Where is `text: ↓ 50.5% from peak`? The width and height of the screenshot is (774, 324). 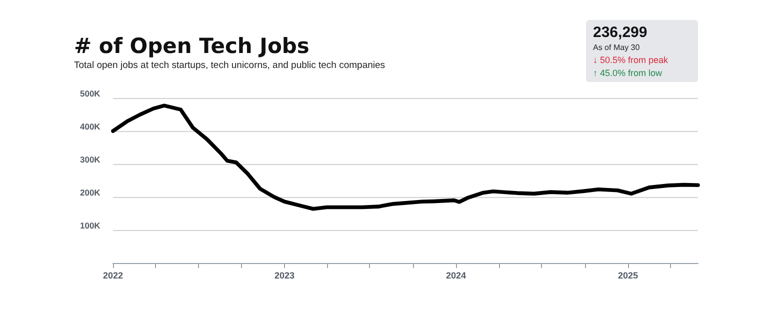
text: ↓ 50.5% from peak is located at coordinates (630, 60).